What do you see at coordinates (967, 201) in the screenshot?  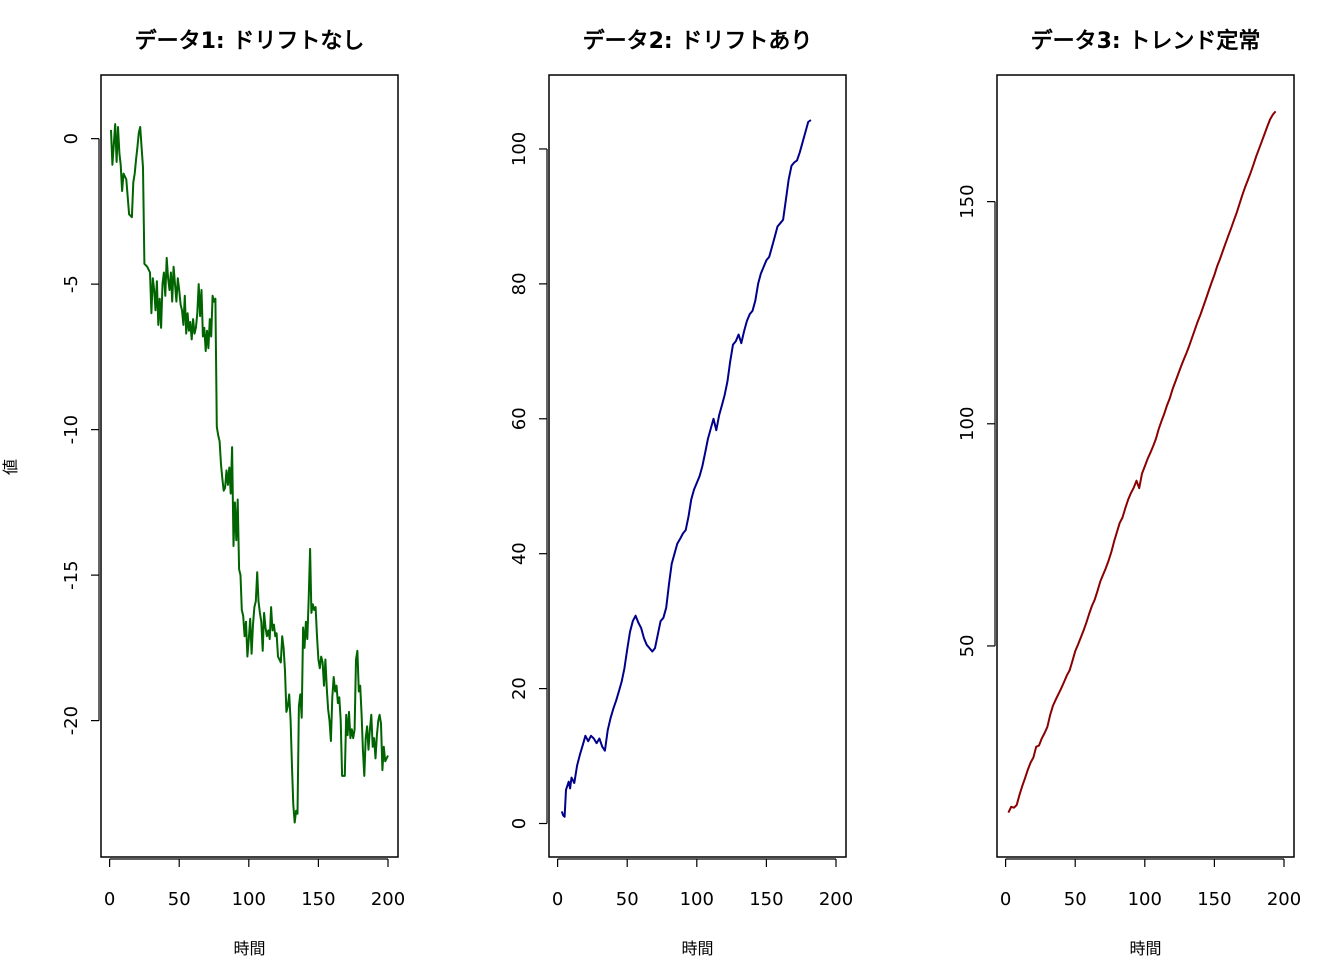 I see `y-tick-label: 150` at bounding box center [967, 201].